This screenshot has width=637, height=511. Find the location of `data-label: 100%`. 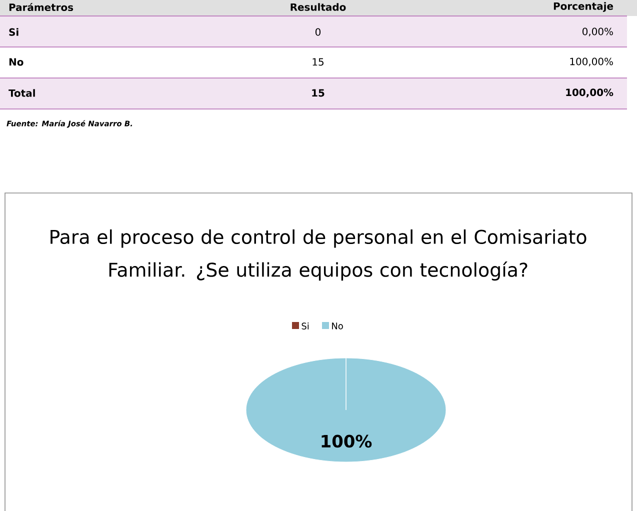

data-label: 100% is located at coordinates (347, 441).